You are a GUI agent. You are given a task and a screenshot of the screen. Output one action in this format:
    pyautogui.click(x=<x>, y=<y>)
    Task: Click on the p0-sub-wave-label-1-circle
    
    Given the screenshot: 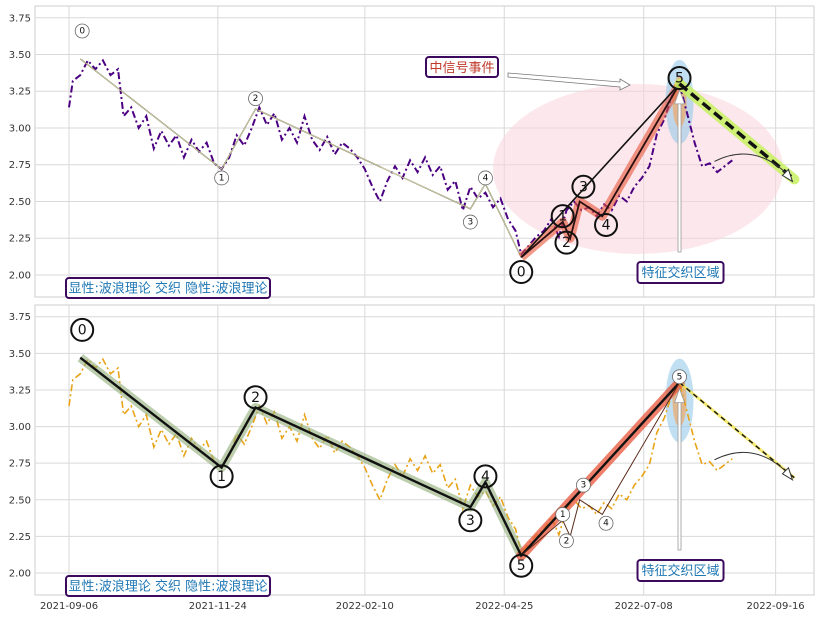 What is the action you would take?
    pyautogui.click(x=562, y=216)
    